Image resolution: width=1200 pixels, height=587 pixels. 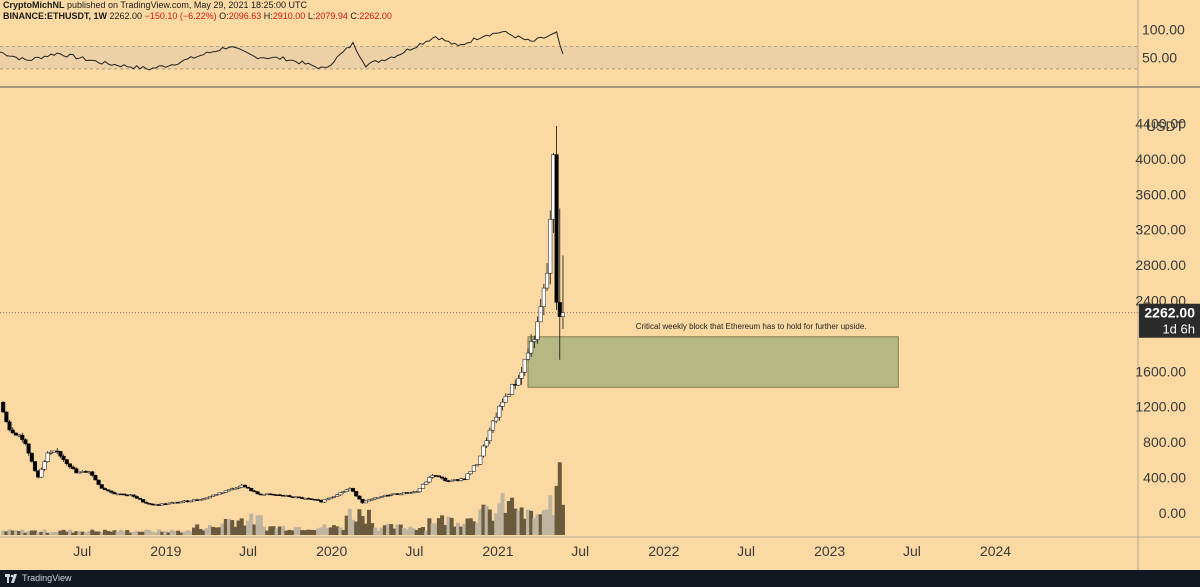 I want to click on currency-label: USDT, so click(x=1165, y=126).